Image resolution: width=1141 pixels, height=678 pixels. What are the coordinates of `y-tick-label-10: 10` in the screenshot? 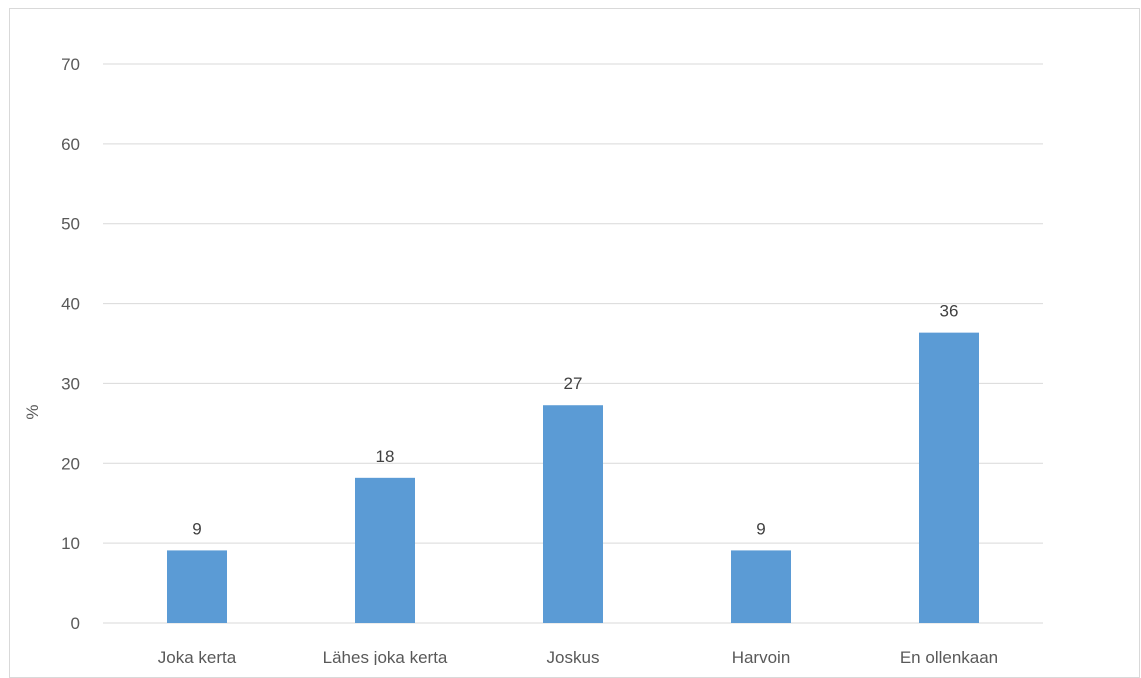 It's located at (70, 543).